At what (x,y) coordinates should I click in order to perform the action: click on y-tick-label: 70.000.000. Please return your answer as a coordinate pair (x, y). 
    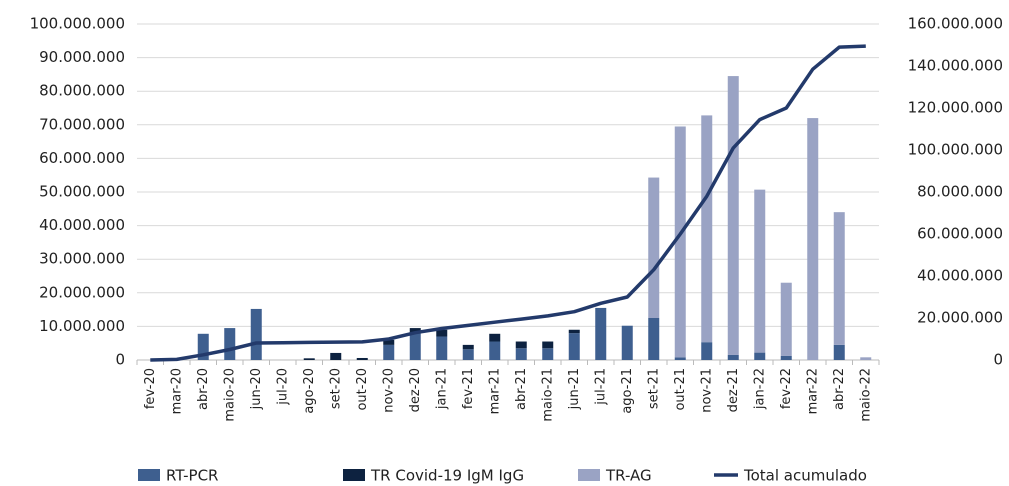
    Looking at the image, I should click on (82, 124).